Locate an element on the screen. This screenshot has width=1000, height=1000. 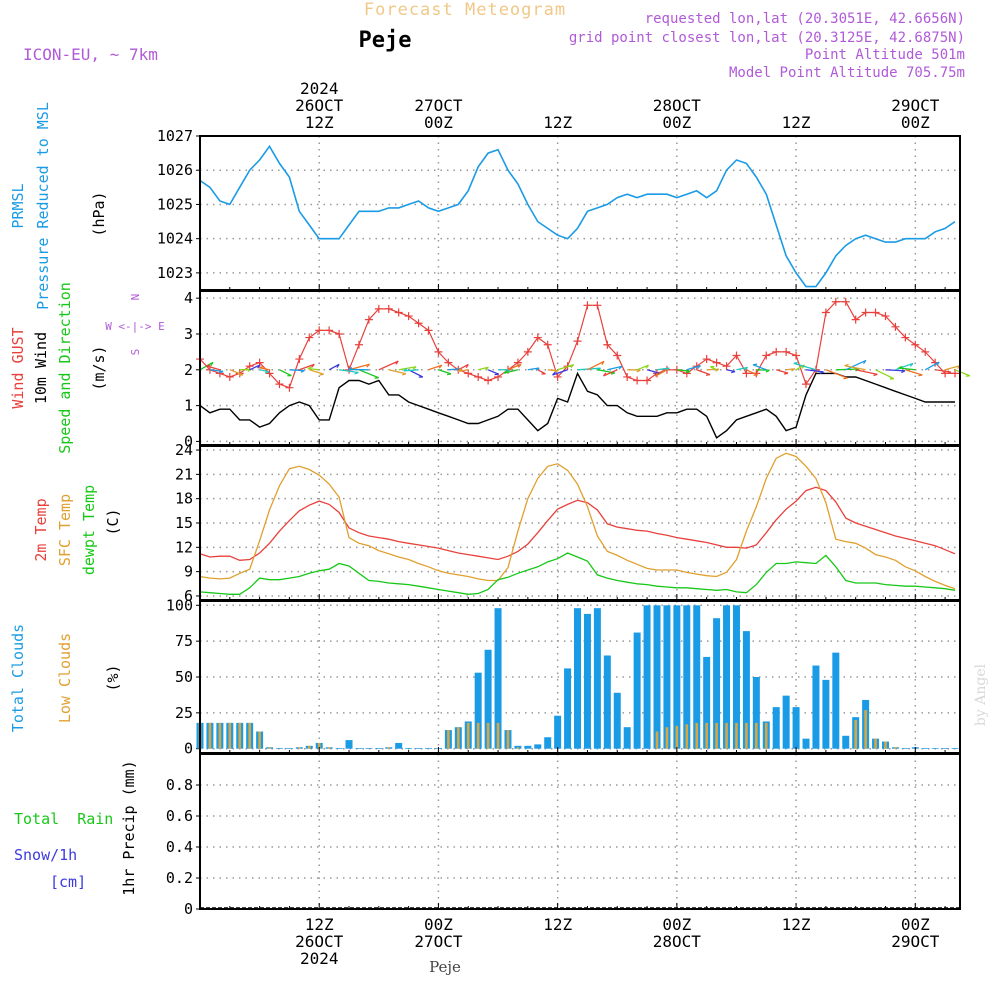
temp-2m-line is located at coordinates (577, 523).